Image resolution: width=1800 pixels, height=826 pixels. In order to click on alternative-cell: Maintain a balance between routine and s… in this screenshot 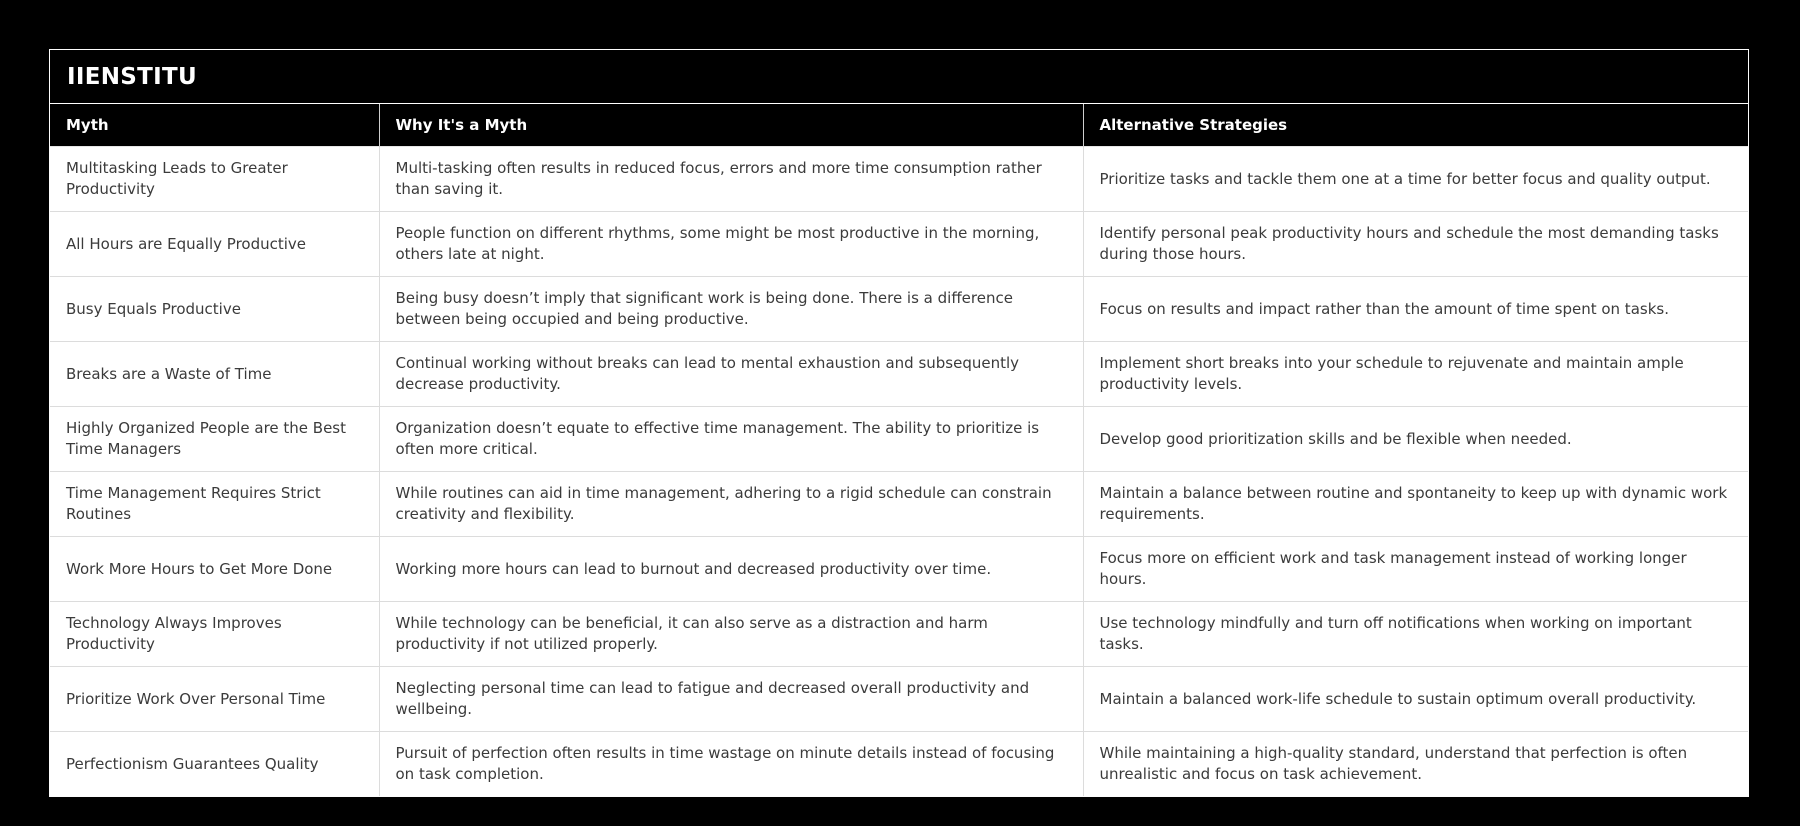, I will do `click(1415, 504)`.